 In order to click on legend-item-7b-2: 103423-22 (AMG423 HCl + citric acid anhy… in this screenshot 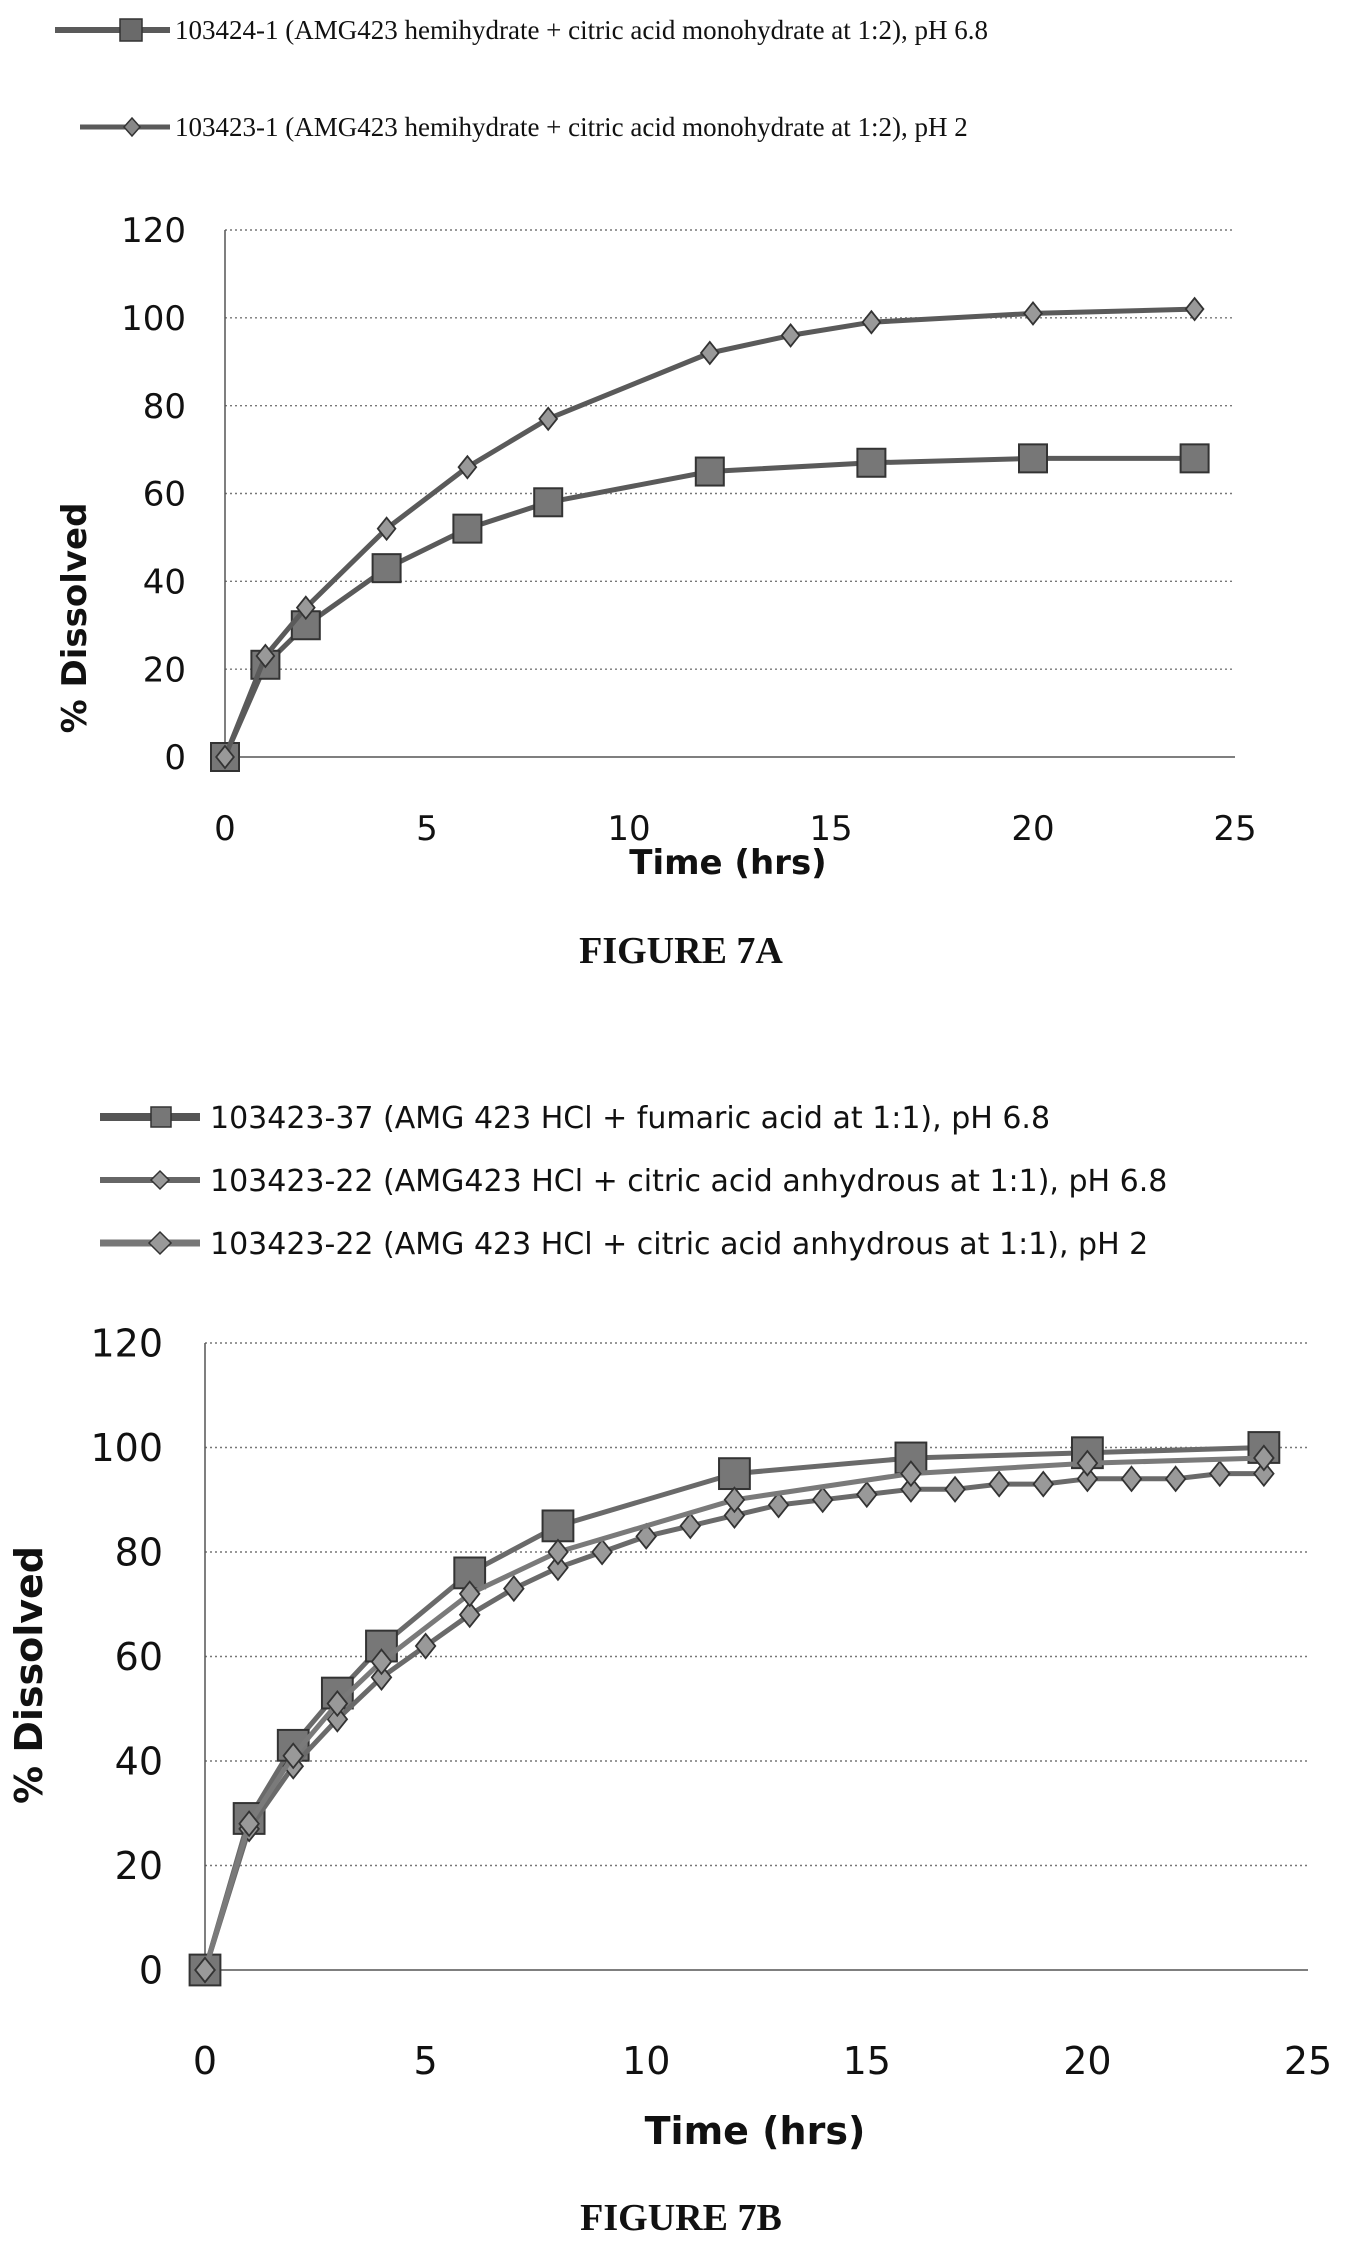, I will do `click(633, 1181)`.